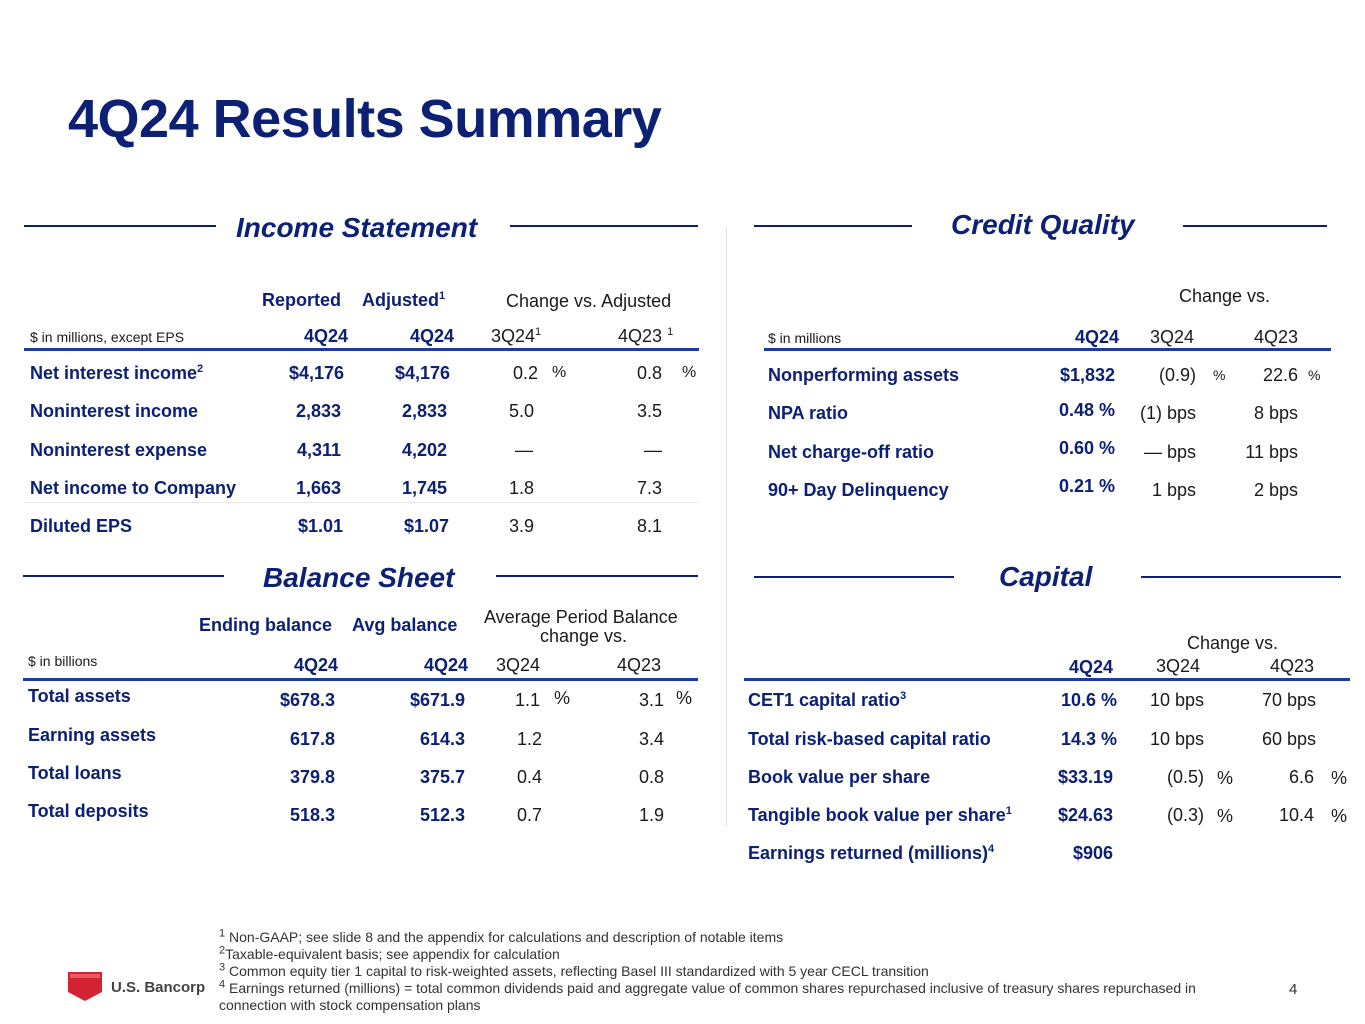  I want to click on credit-header-rule, so click(1047, 349).